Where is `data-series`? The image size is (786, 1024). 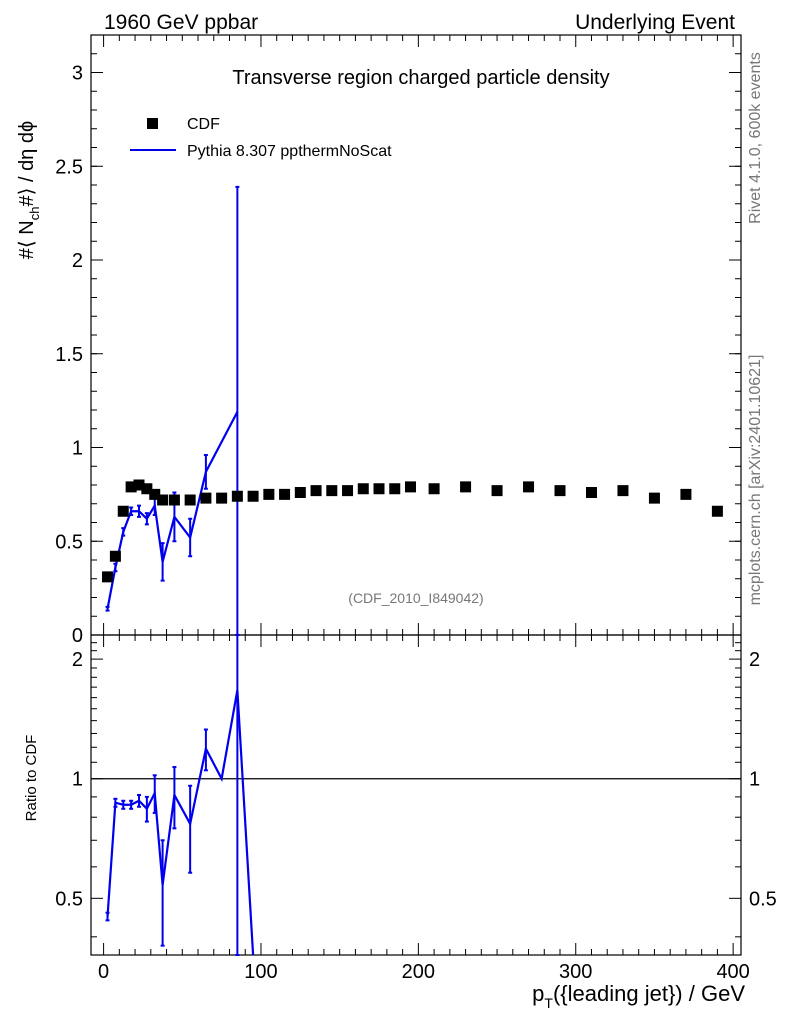
data-series is located at coordinates (412, 531).